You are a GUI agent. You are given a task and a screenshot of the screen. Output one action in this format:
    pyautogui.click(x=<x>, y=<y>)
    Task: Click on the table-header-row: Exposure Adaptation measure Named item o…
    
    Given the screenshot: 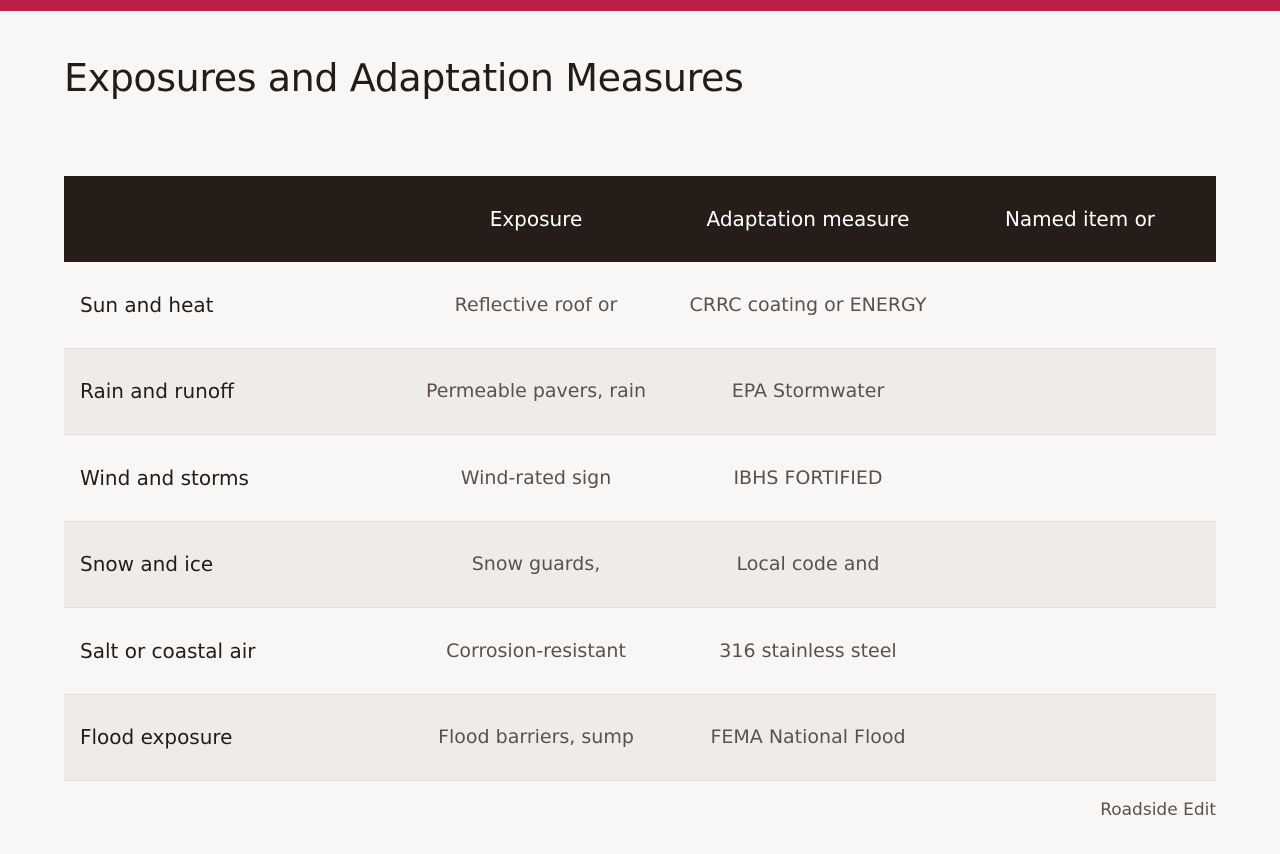 What is the action you would take?
    pyautogui.click(x=640, y=219)
    